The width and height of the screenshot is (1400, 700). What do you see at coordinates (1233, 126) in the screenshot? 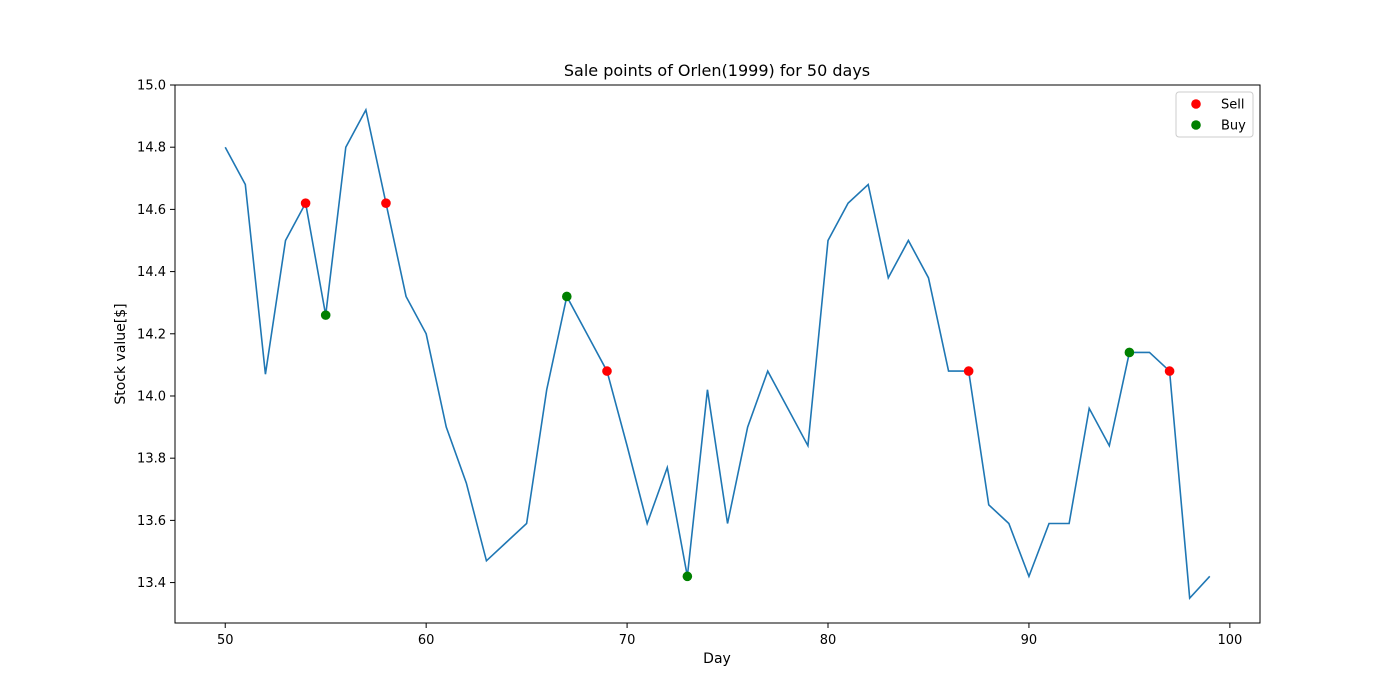
I see `legend-label-buy: Buy` at bounding box center [1233, 126].